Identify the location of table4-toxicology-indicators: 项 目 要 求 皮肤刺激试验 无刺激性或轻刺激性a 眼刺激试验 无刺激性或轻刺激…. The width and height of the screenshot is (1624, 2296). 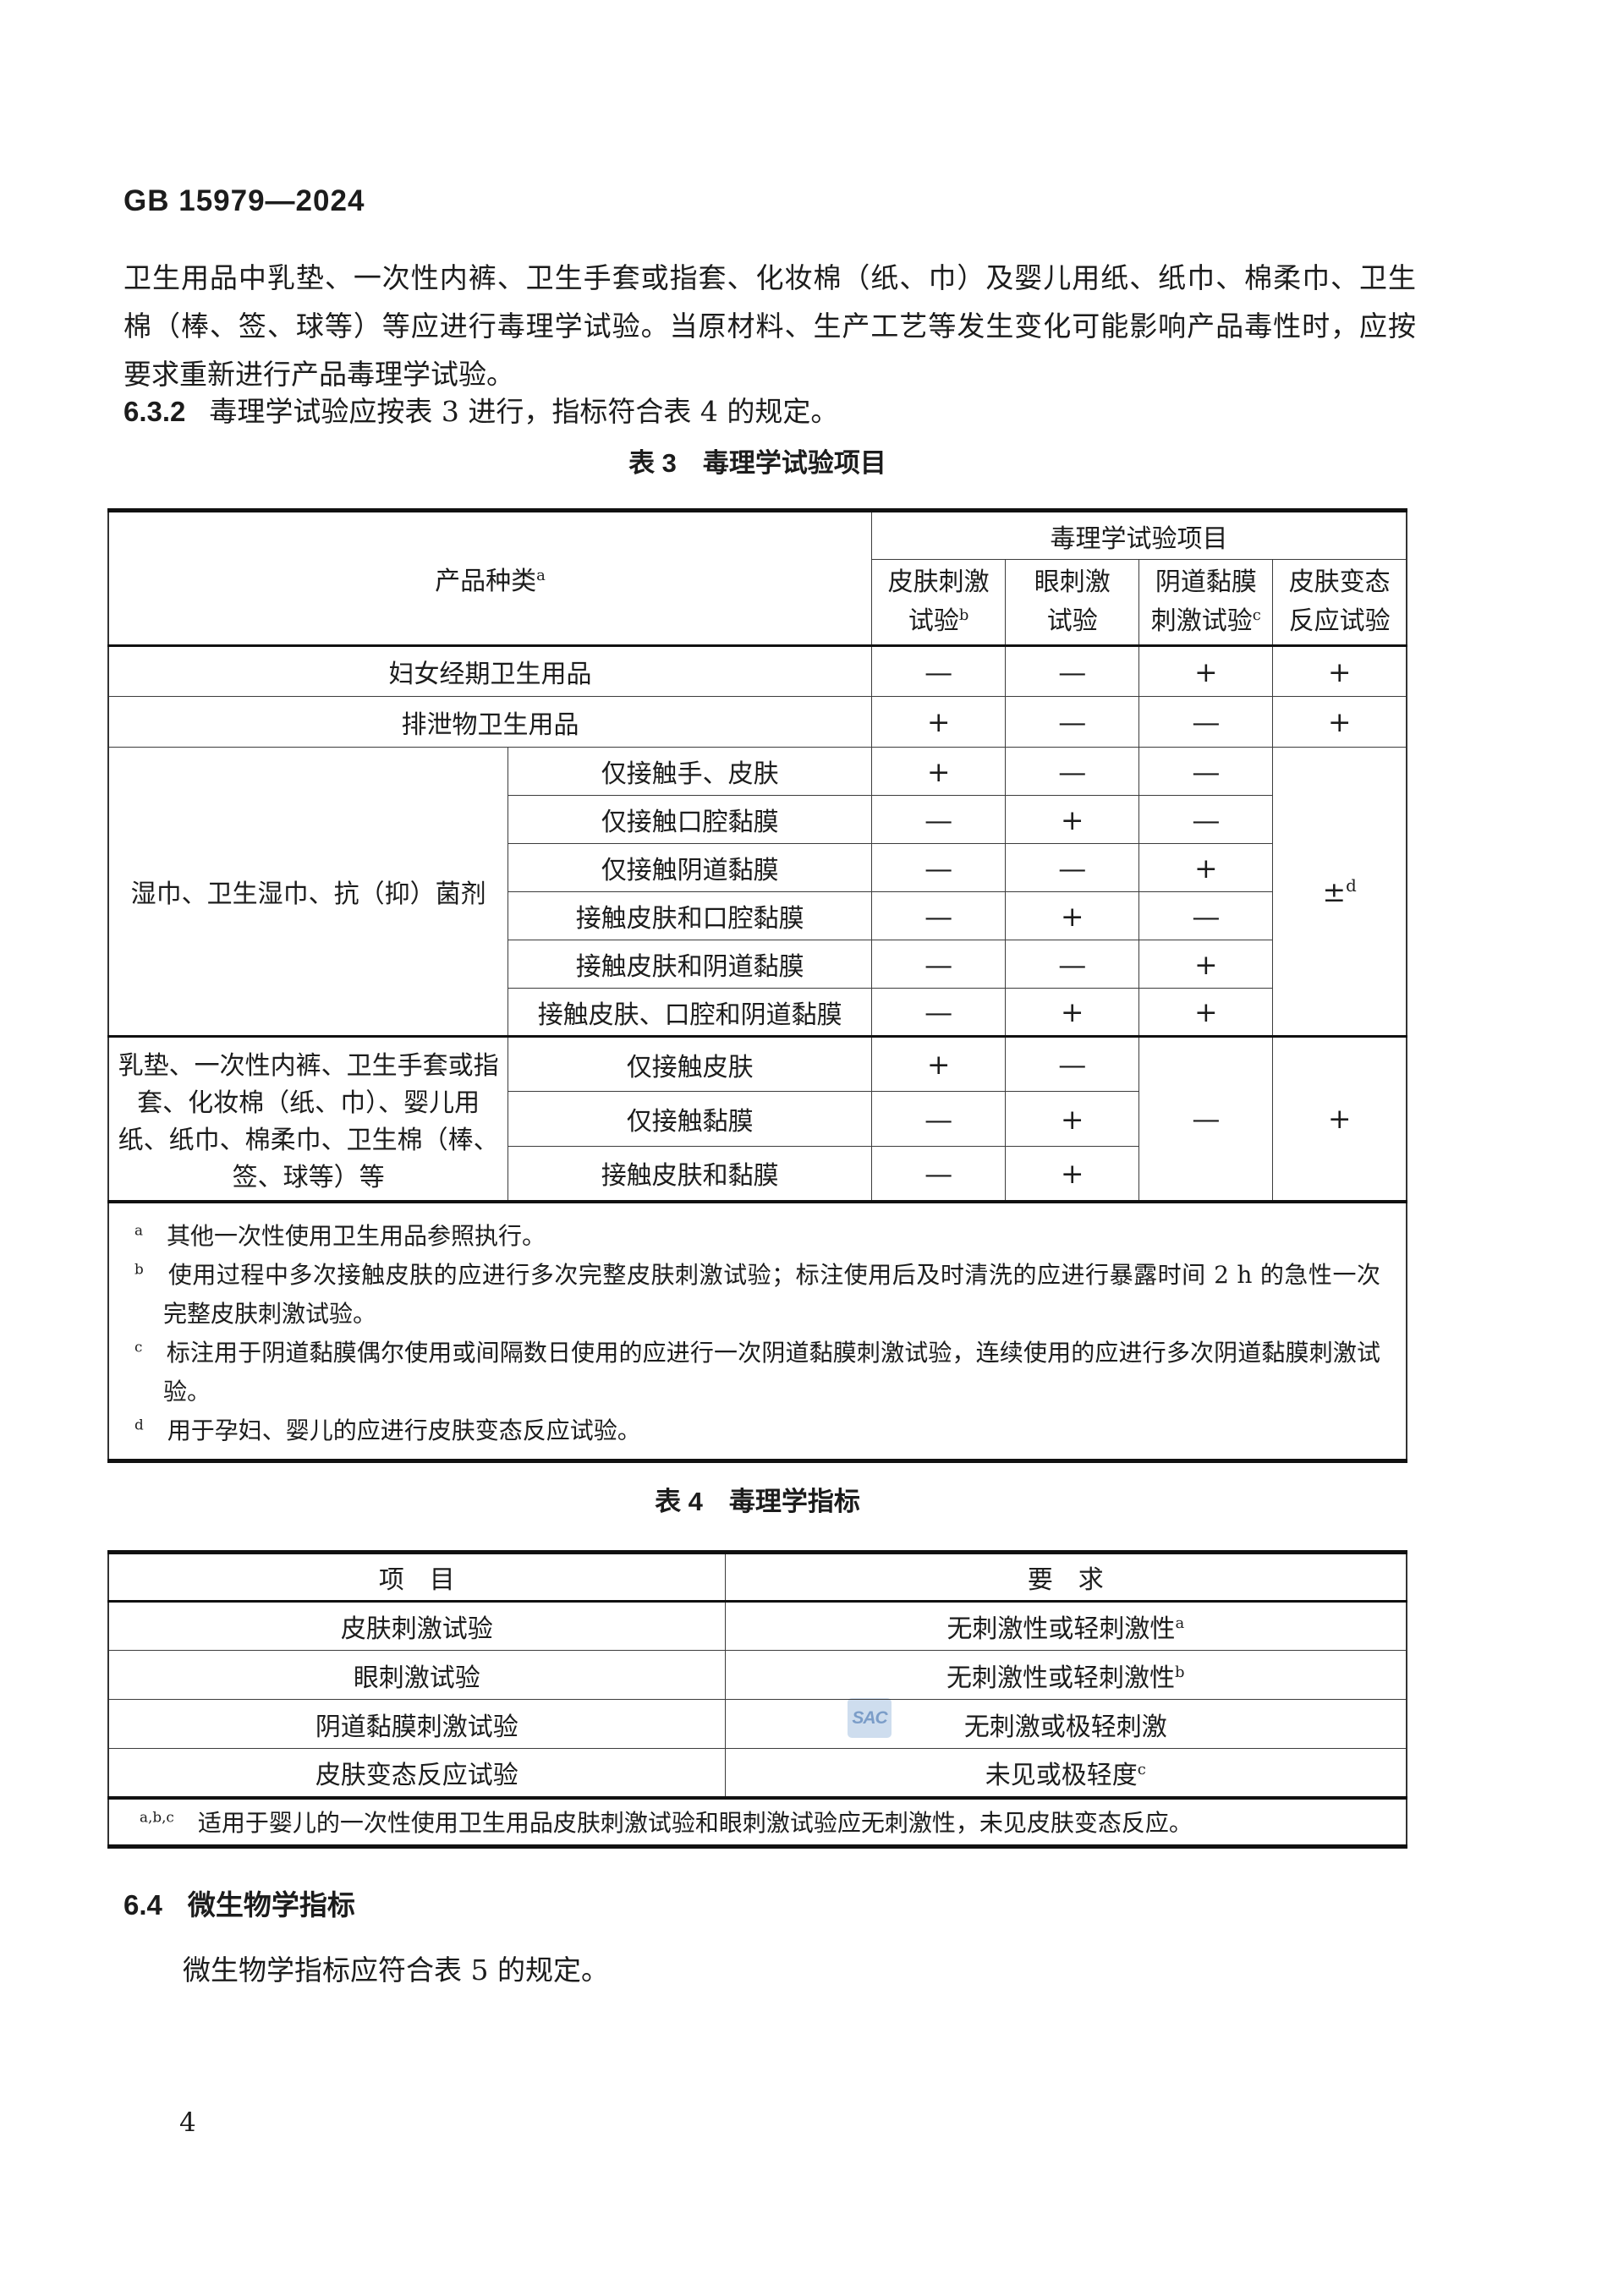
(757, 1700).